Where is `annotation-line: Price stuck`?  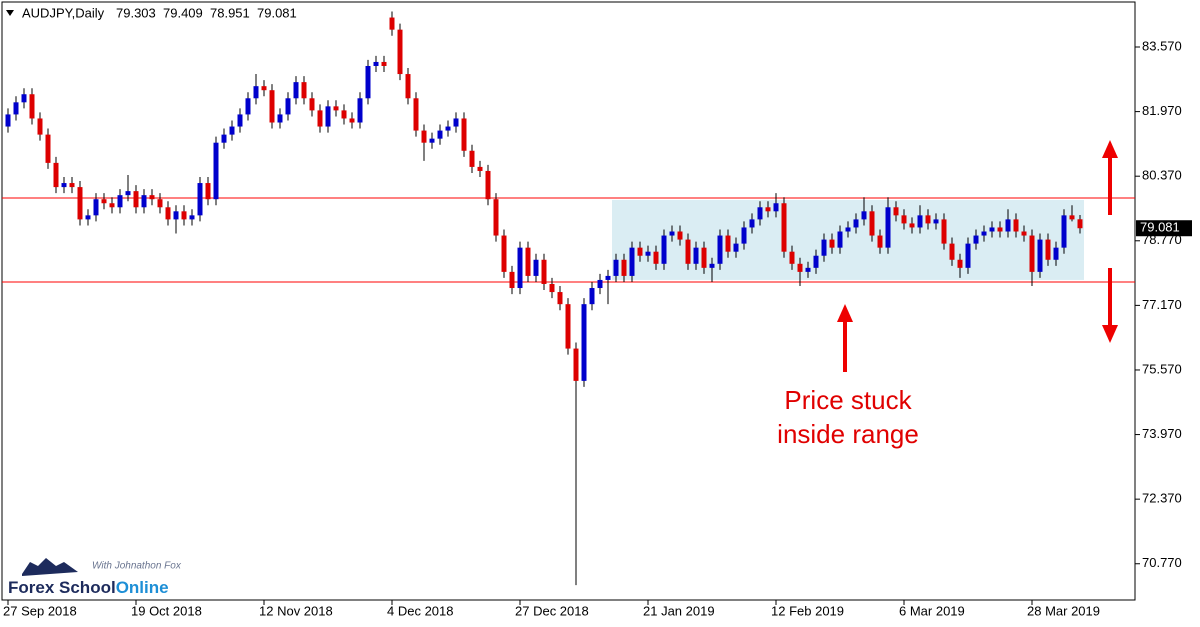
annotation-line: Price stuck is located at coordinates (848, 400).